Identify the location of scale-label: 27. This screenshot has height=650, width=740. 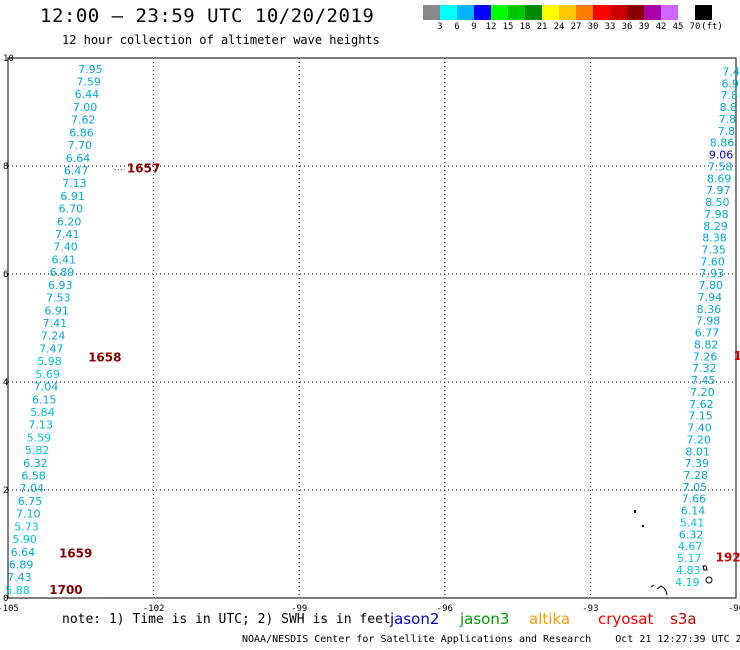
(576, 27).